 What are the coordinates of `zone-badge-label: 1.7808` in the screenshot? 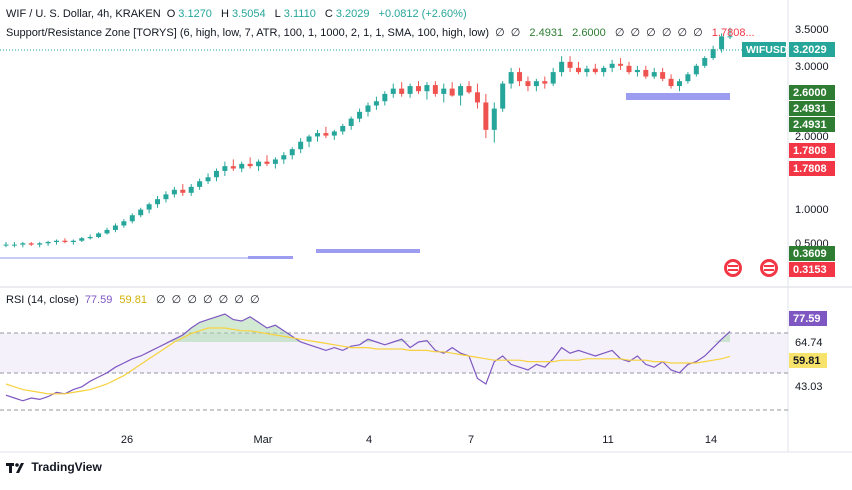 It's located at (810, 169).